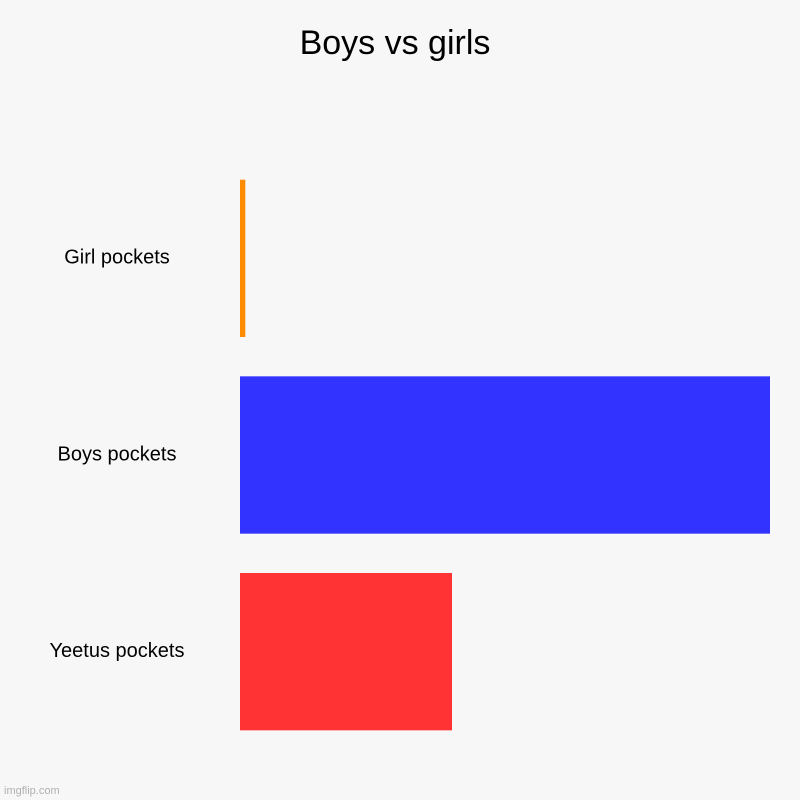 The width and height of the screenshot is (800, 800). I want to click on category-label-girl-pockets: Girl pockets, so click(117, 258).